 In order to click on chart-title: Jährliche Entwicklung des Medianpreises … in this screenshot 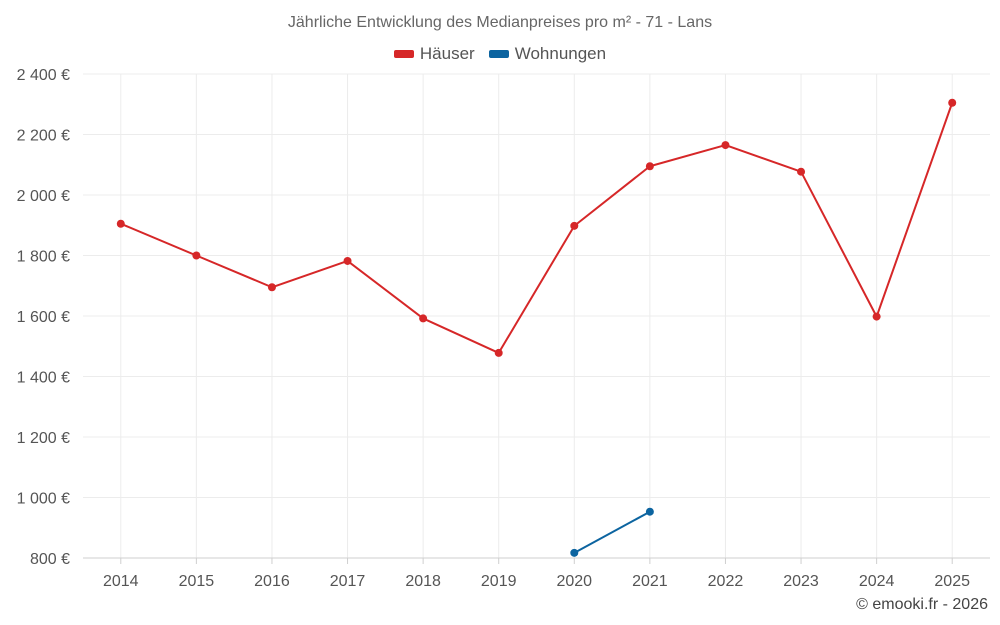, I will do `click(500, 22)`.